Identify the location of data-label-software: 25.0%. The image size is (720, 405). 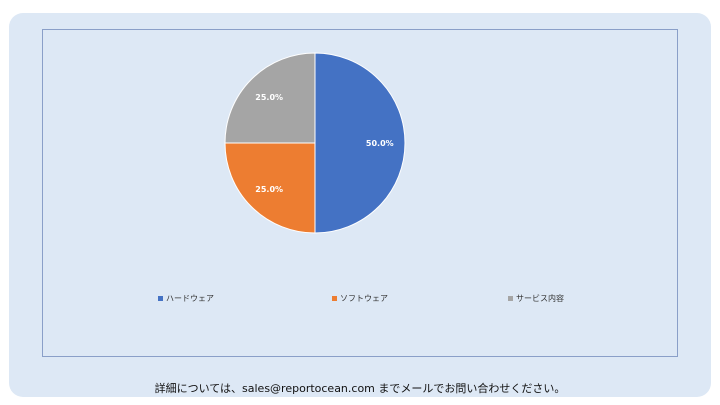
(269, 189).